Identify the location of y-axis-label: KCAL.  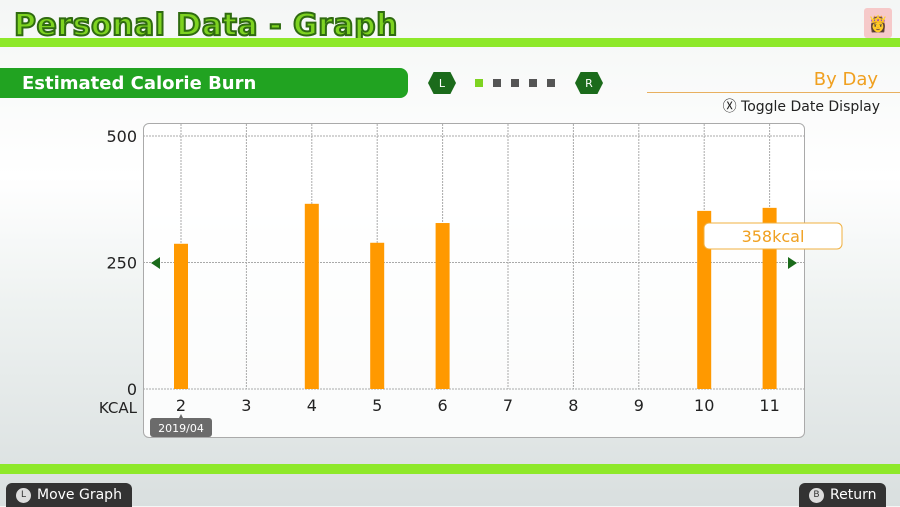
(118, 408).